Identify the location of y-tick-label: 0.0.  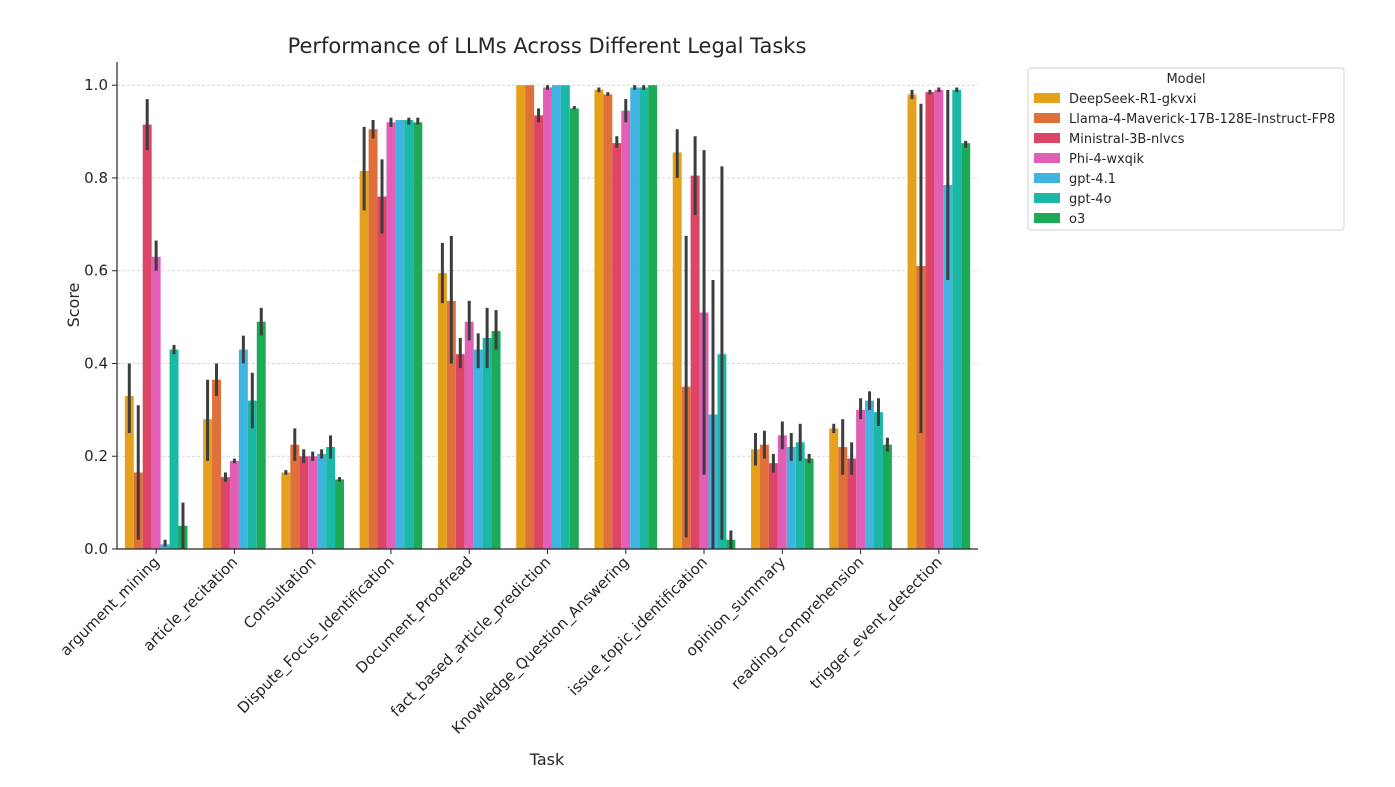
(96, 549).